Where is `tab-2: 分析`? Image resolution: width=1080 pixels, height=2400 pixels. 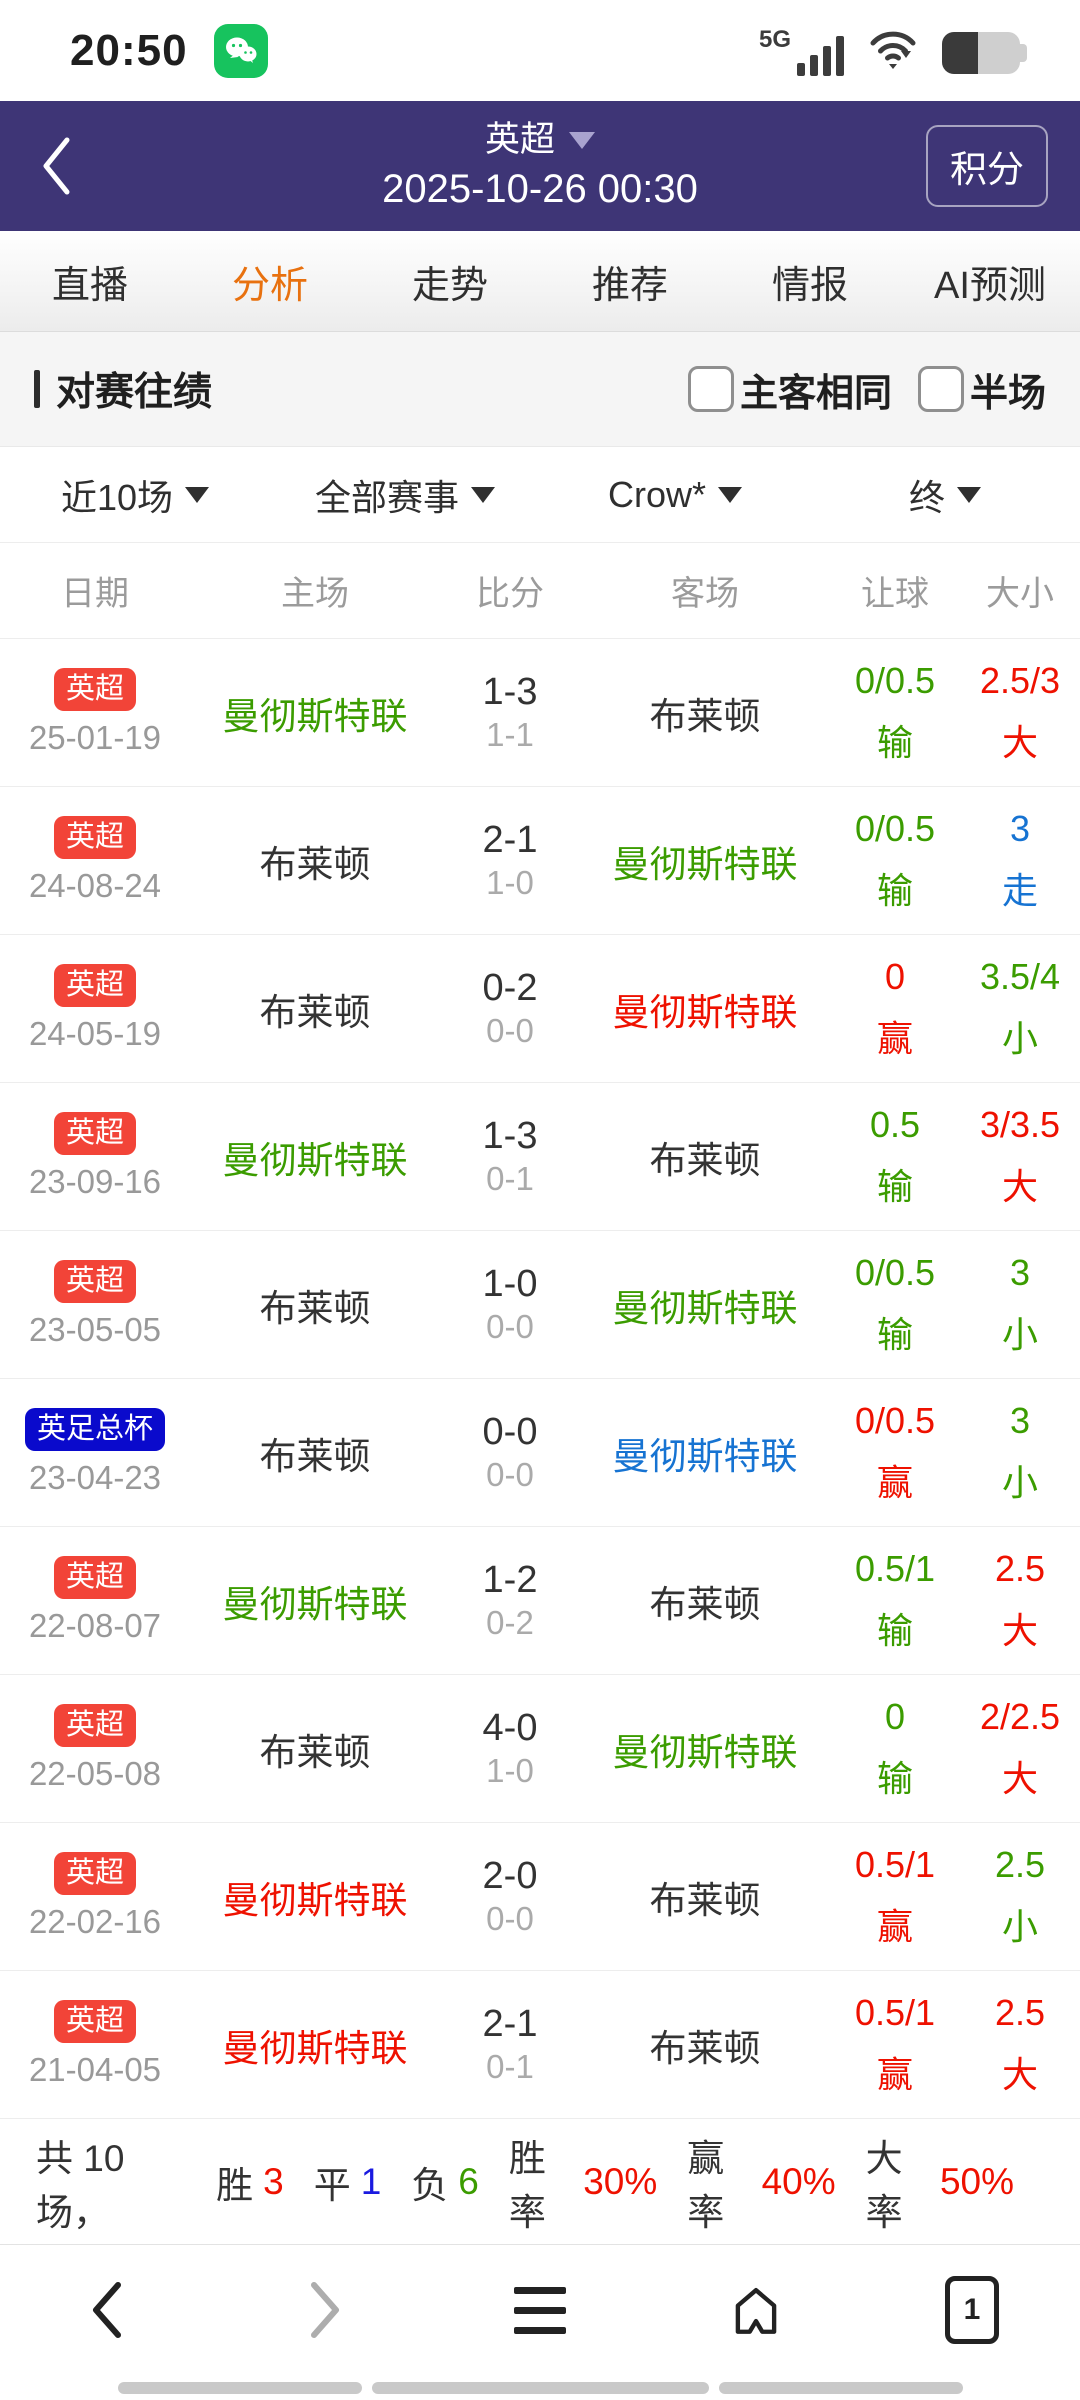
tab-2: 分析 is located at coordinates (269, 285).